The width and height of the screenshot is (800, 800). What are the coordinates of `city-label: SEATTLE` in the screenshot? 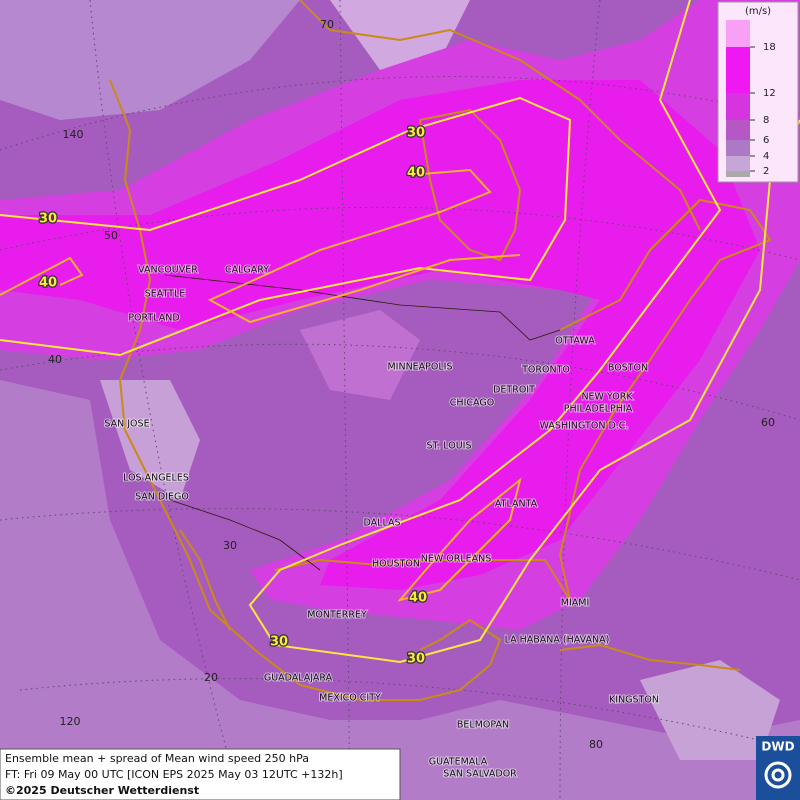 It's located at (165, 294).